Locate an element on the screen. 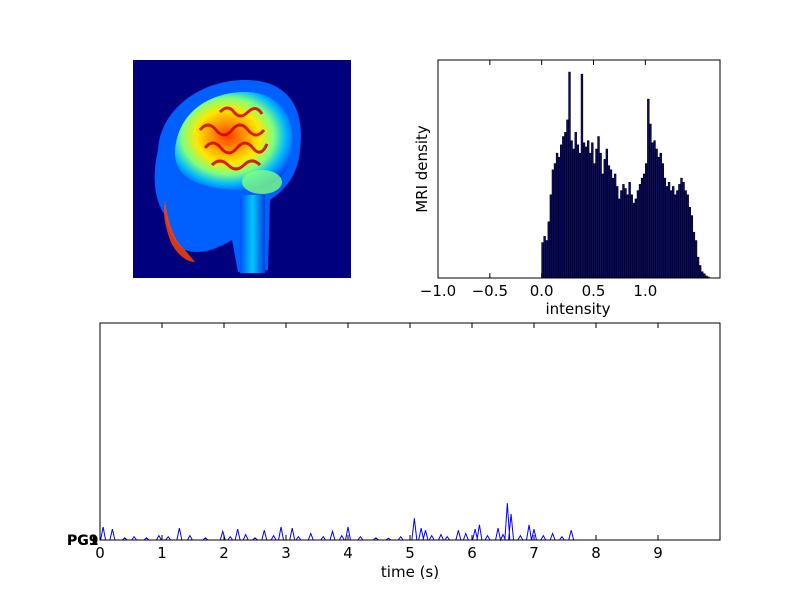 The height and width of the screenshot is (600, 800). timeseries-tick-label: 7 is located at coordinates (534, 553).